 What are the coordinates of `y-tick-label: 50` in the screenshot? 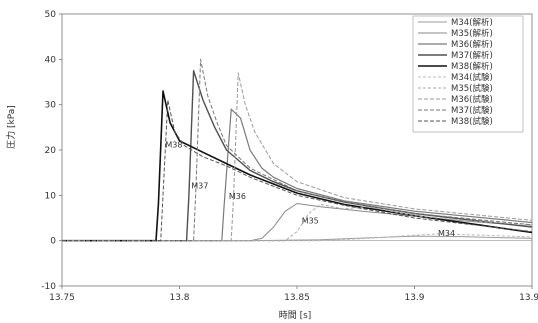 It's located at (51, 15).